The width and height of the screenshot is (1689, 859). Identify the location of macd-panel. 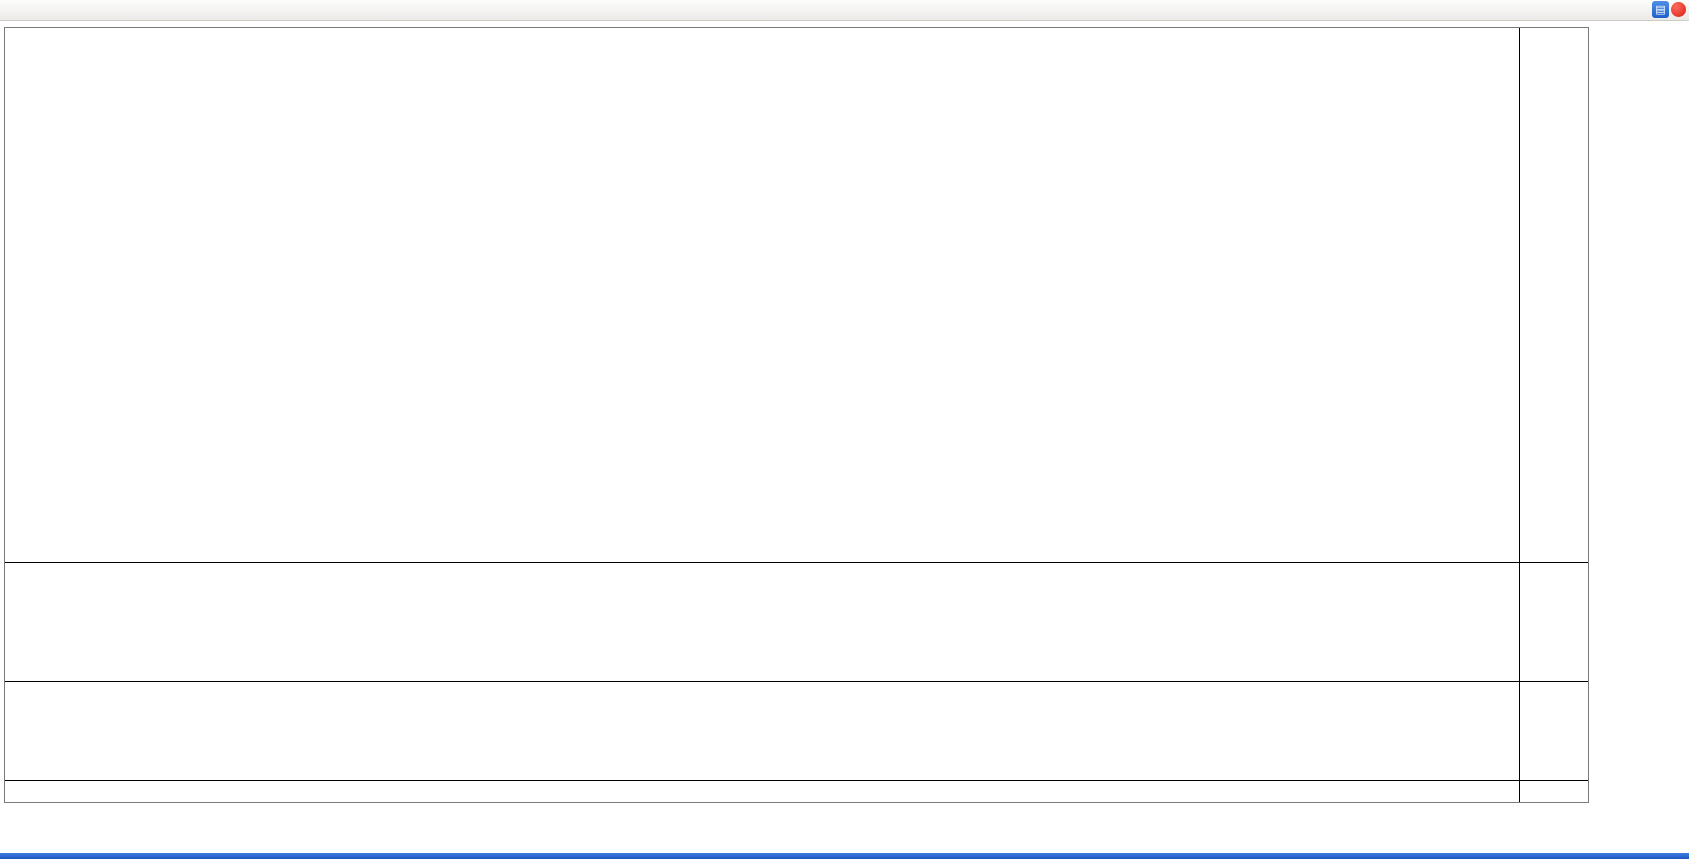
(796, 621).